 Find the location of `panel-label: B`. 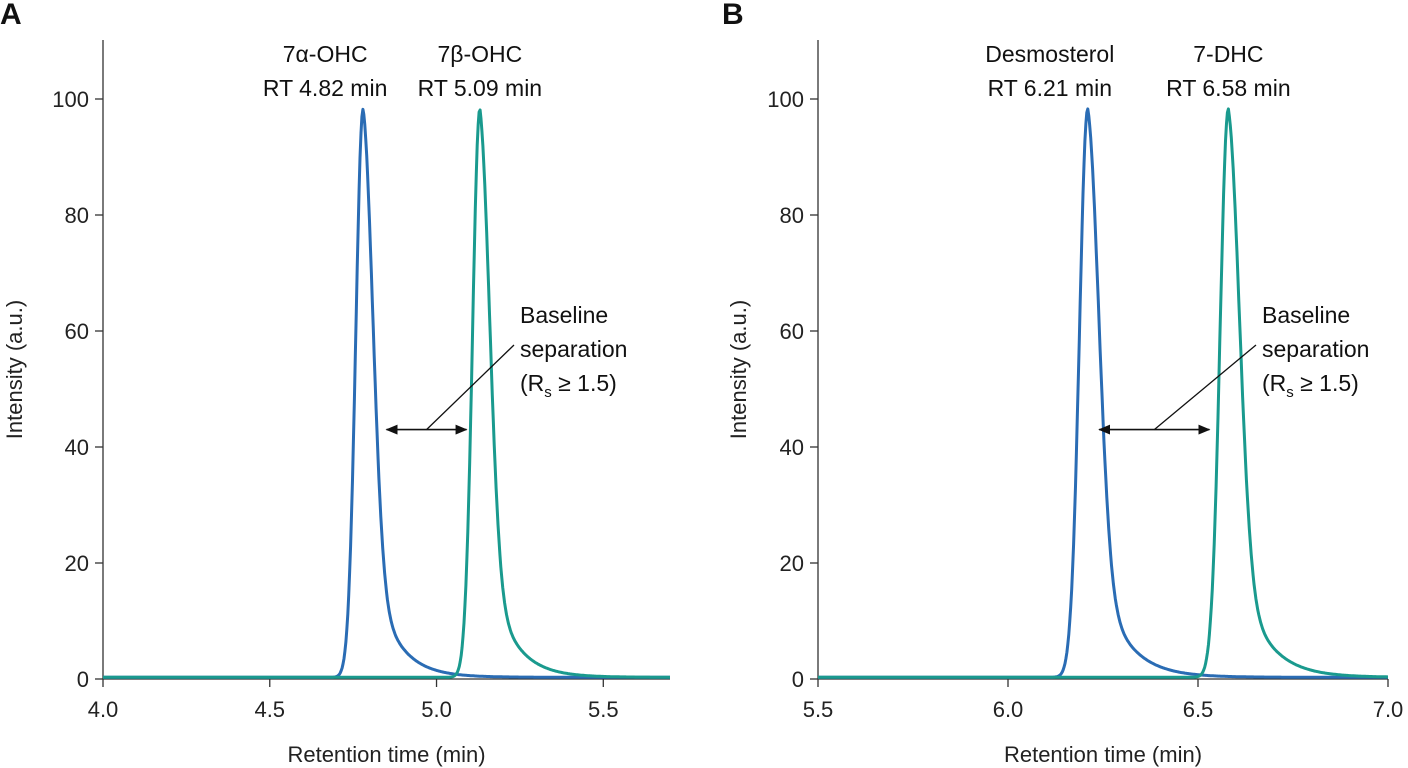

panel-label: B is located at coordinates (733, 15).